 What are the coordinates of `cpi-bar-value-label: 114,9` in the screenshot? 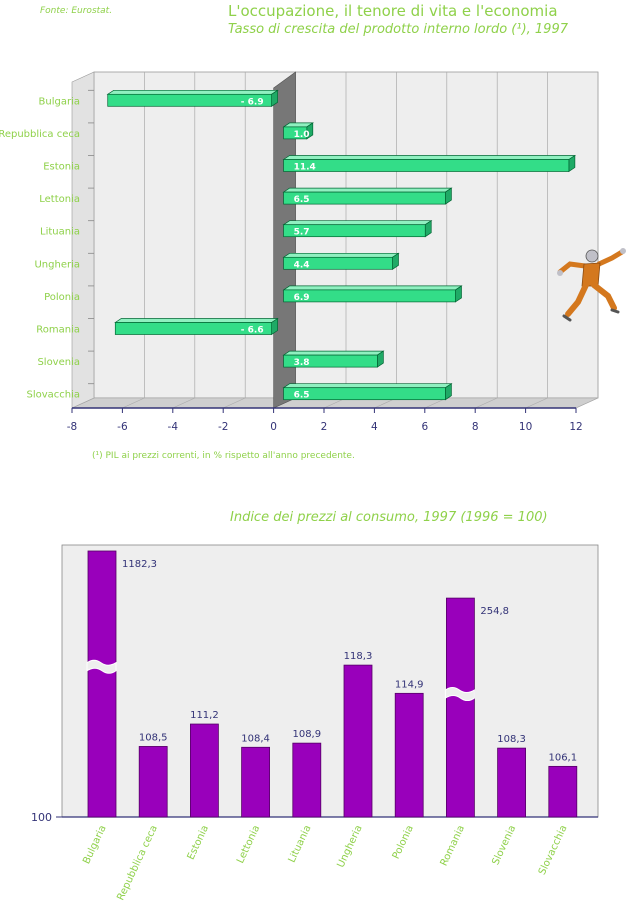 It's located at (409, 684).